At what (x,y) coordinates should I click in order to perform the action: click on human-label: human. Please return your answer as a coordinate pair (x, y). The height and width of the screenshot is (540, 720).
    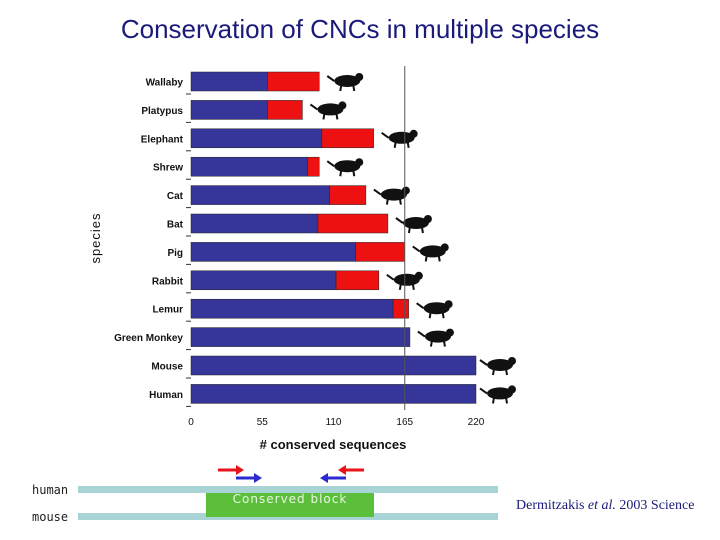
    Looking at the image, I should click on (50, 490).